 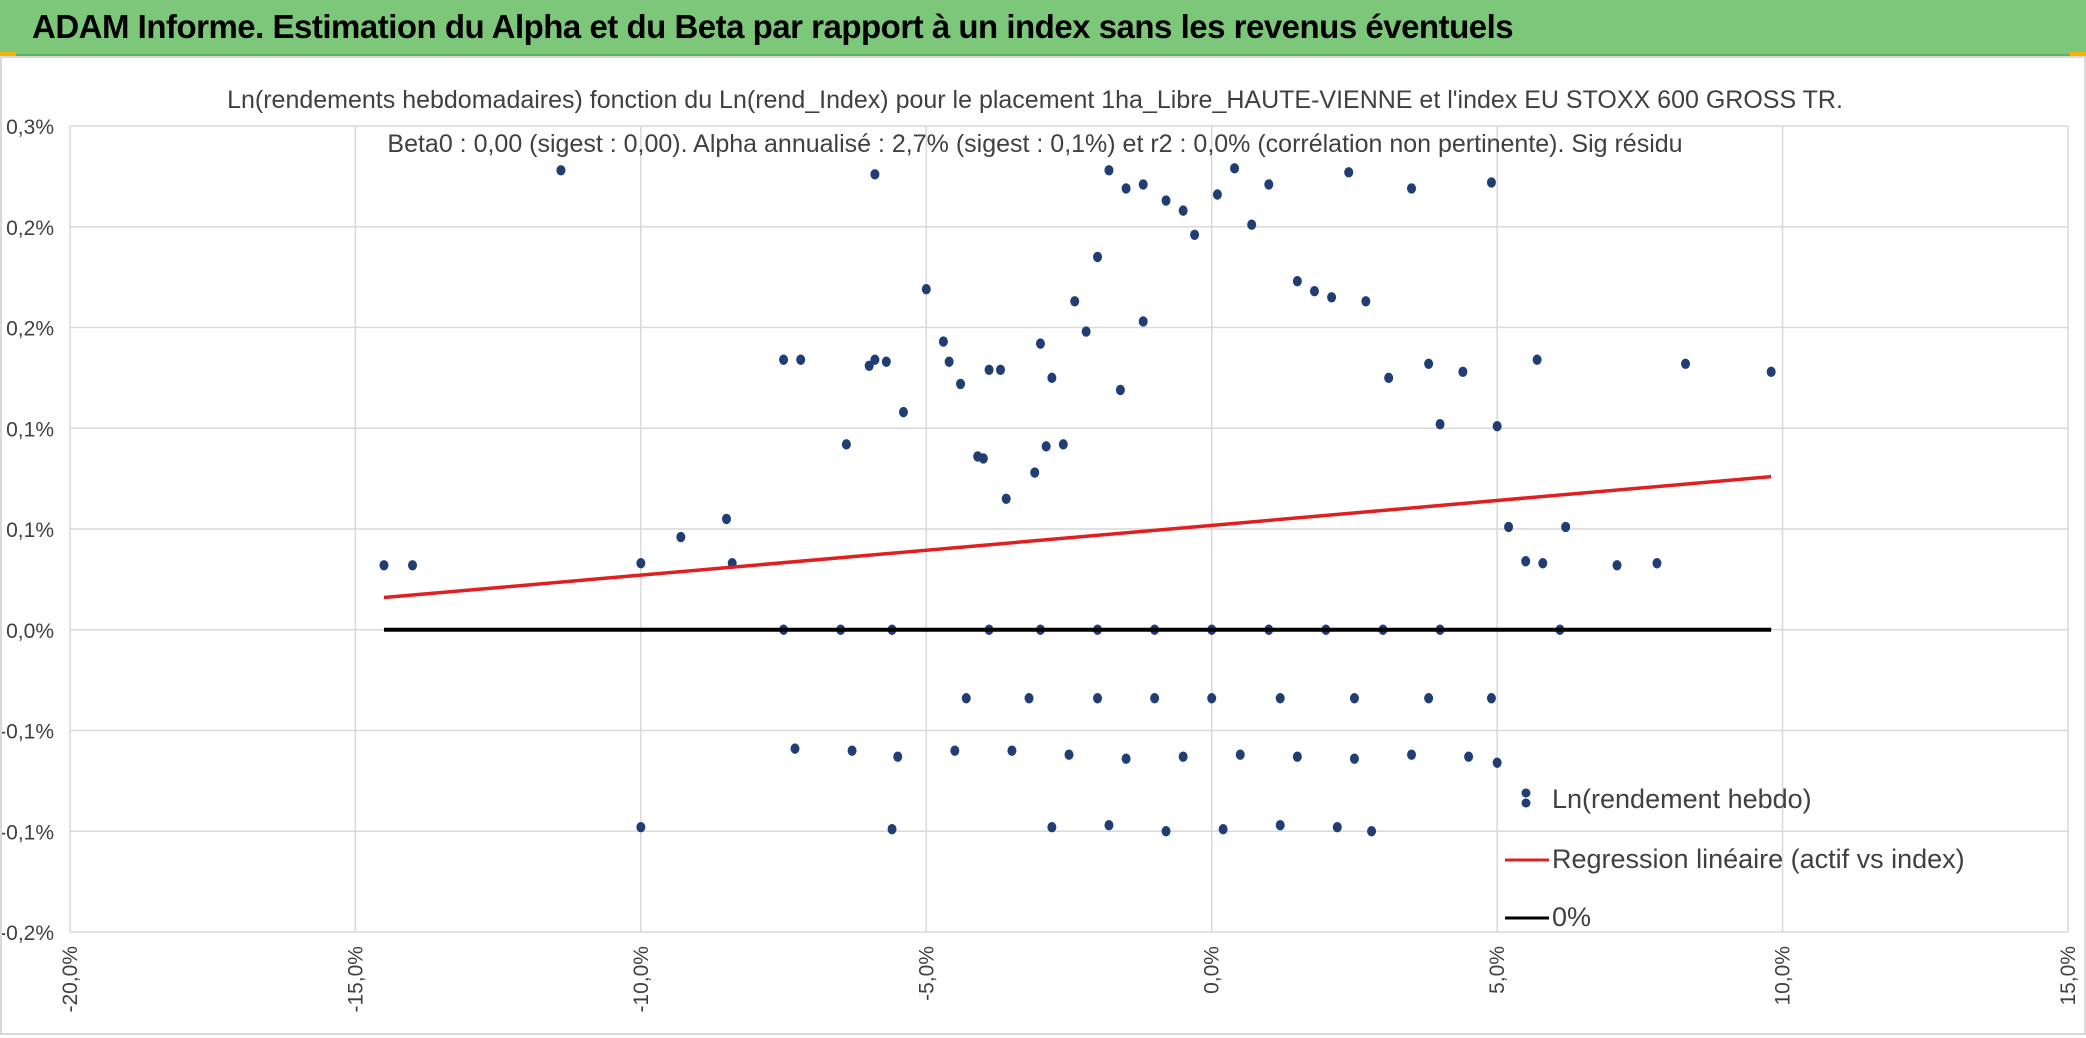 I want to click on y-tick-label: 0,0%, so click(x=30, y=631).